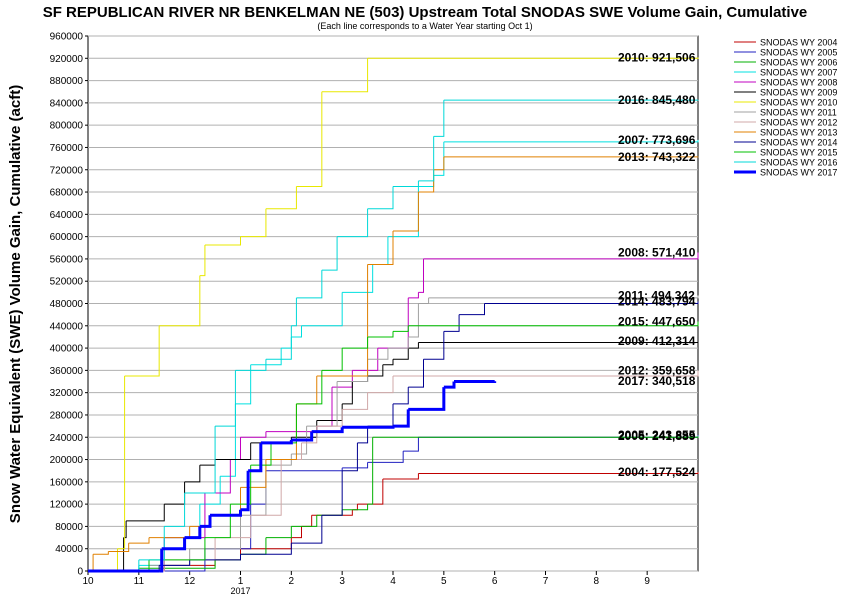 This screenshot has width=850, height=600. What do you see at coordinates (139, 581) in the screenshot?
I see `x-tick-label: 11` at bounding box center [139, 581].